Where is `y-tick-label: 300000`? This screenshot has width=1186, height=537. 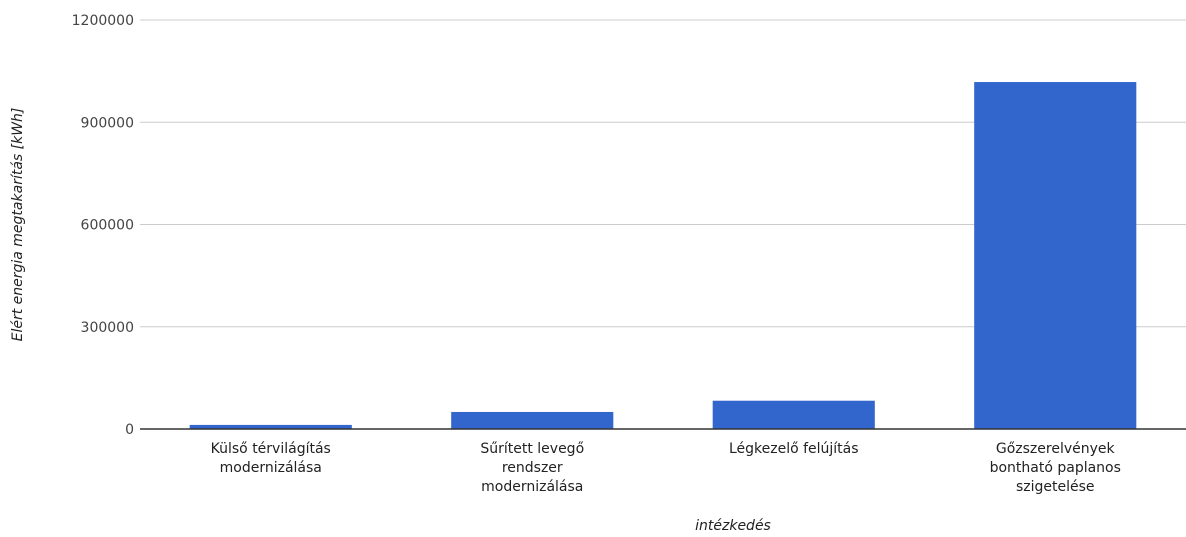 y-tick-label: 300000 is located at coordinates (107, 328).